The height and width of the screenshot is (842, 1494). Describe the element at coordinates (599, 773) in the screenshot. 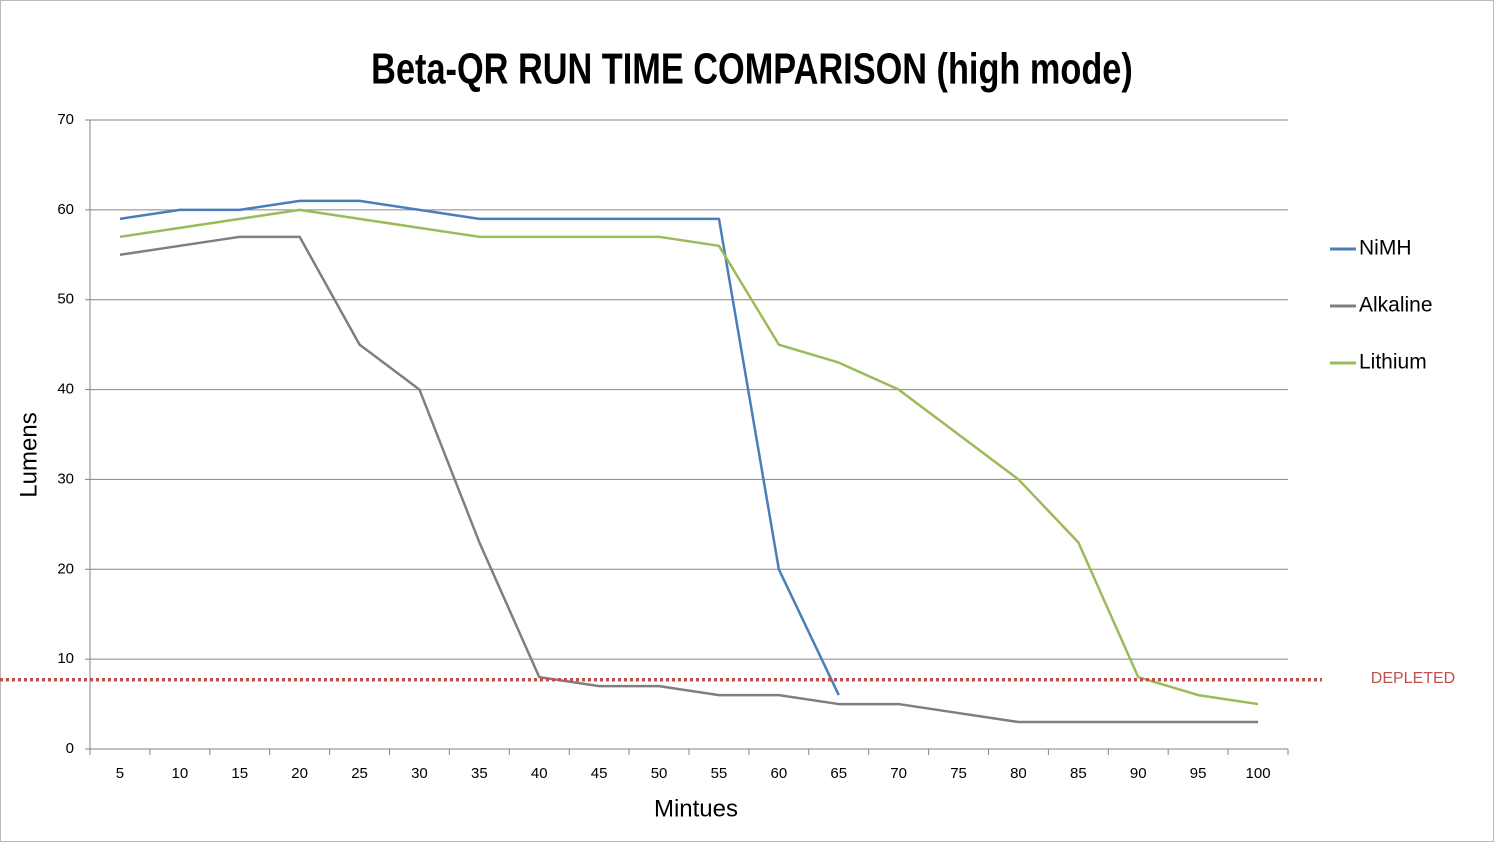

I see `x-tick-label: 45` at that location.